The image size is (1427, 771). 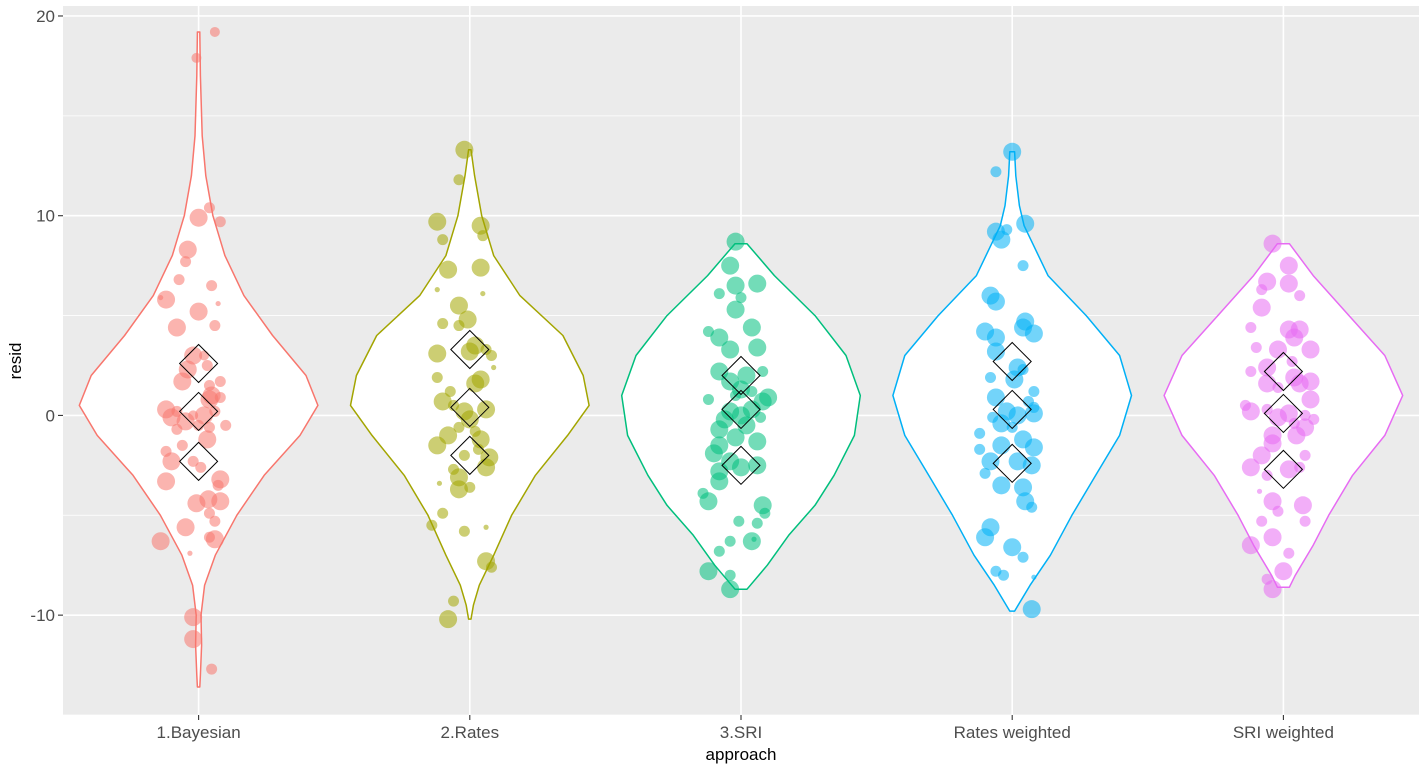 I want to click on y-tick-label: -10, so click(x=42, y=615).